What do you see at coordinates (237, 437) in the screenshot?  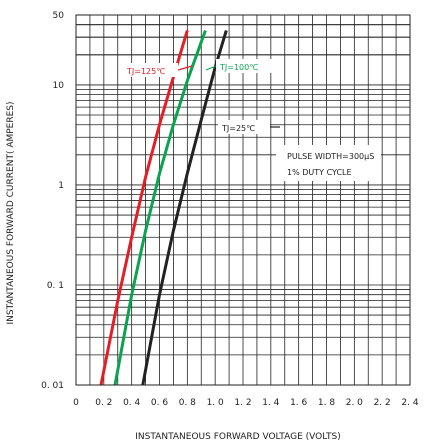 I see `x-axis-title: INSTANTANEOUS FORWARD VOLTAGE (VOLTS)` at bounding box center [237, 437].